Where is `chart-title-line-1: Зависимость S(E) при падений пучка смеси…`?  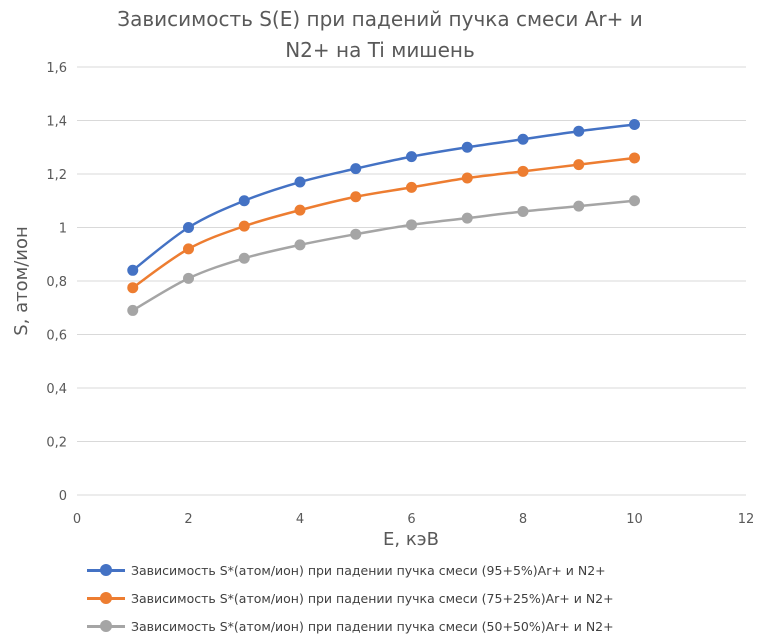 chart-title-line-1: Зависимость S(E) при падений пучка смеси… is located at coordinates (380, 19).